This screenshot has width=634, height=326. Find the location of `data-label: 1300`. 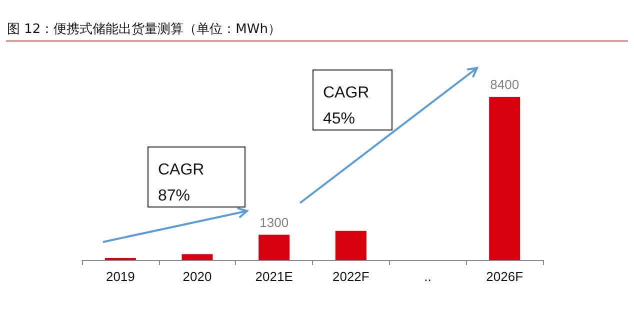

data-label: 1300 is located at coordinates (274, 222).